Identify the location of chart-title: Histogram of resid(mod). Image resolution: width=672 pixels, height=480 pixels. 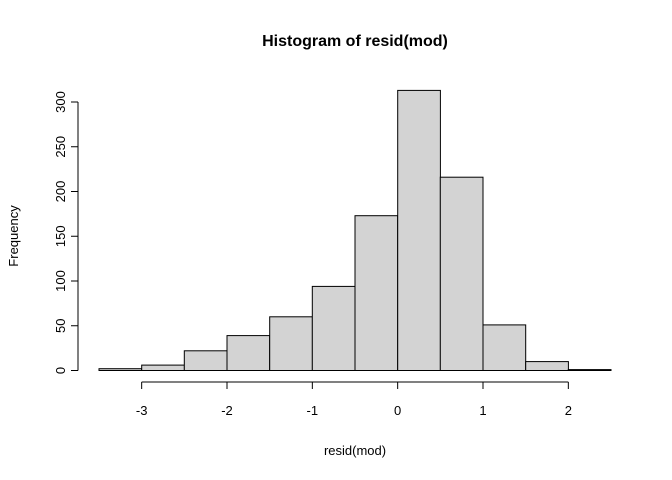
(355, 41).